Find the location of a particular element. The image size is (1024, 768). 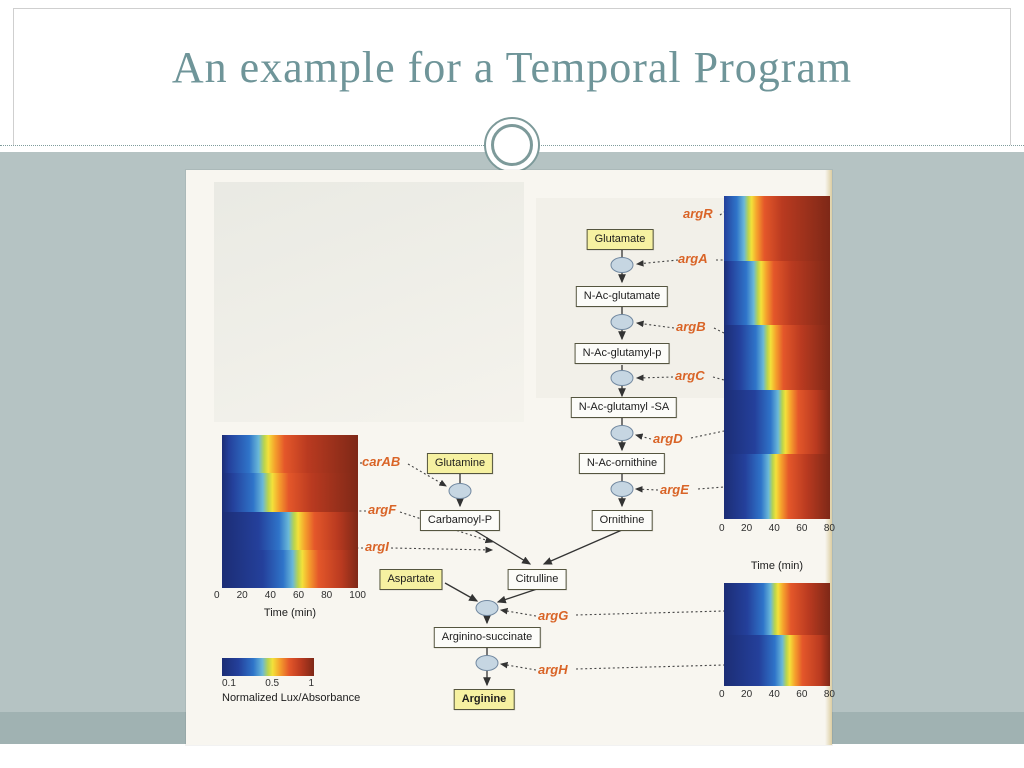

color-scale-label: Normalized Lux/Absorbance is located at coordinates (291, 698).